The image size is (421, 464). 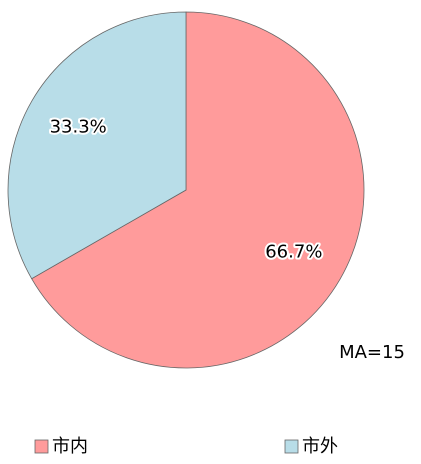 I want to click on annotation: MA=15, so click(x=372, y=352).